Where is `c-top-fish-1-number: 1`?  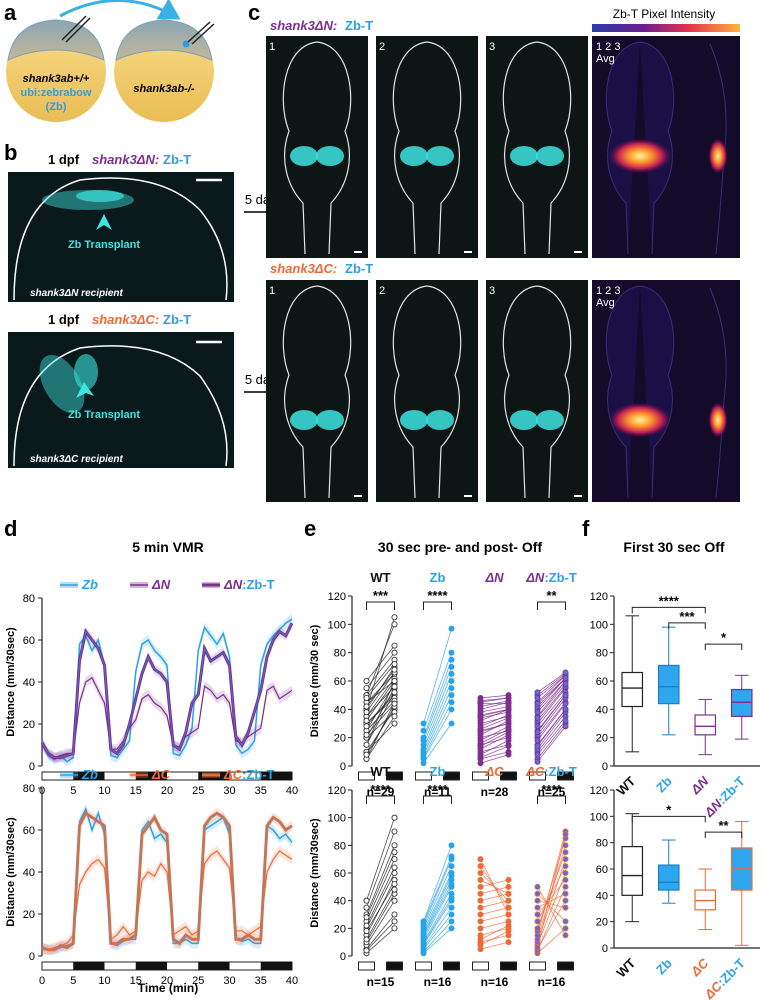 c-top-fish-1-number: 1 is located at coordinates (272, 47).